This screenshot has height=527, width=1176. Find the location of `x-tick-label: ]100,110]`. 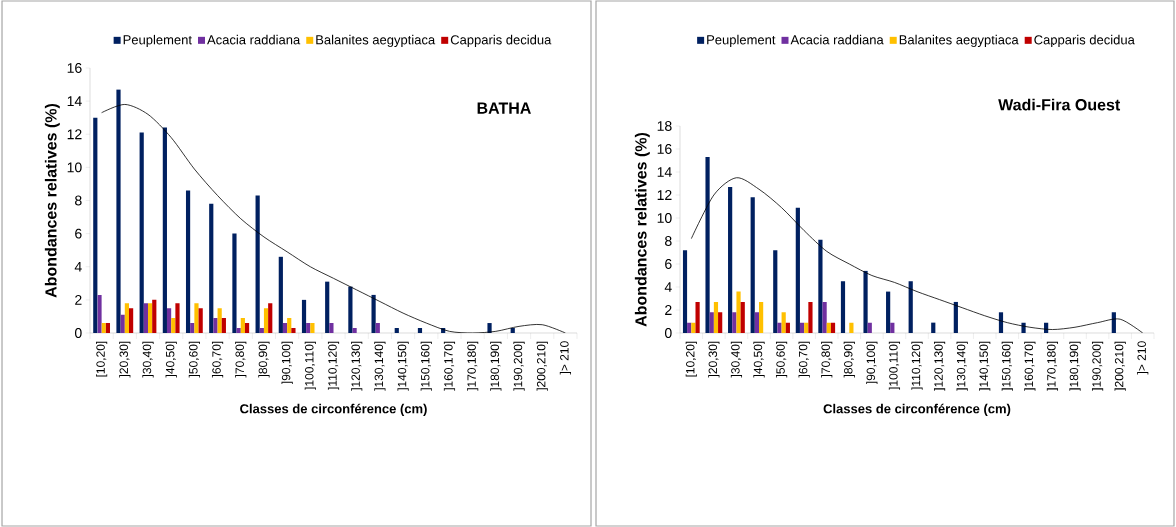

x-tick-label: ]100,110] is located at coordinates (310, 365).